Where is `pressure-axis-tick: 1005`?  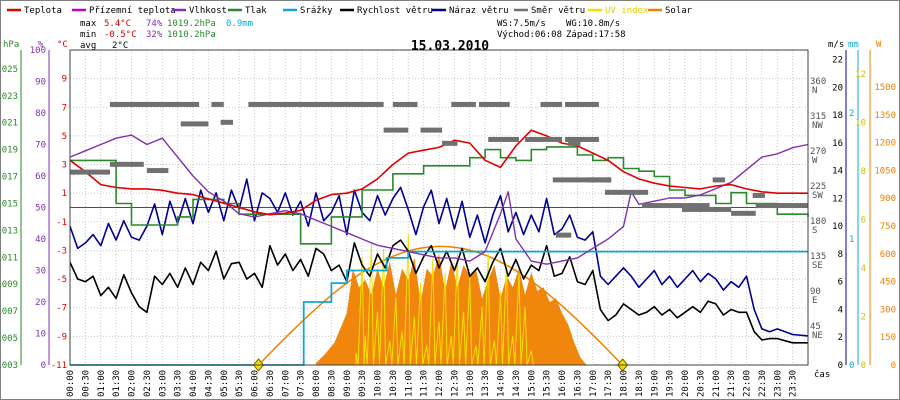 pressure-axis-tick: 1005 is located at coordinates (9, 339).